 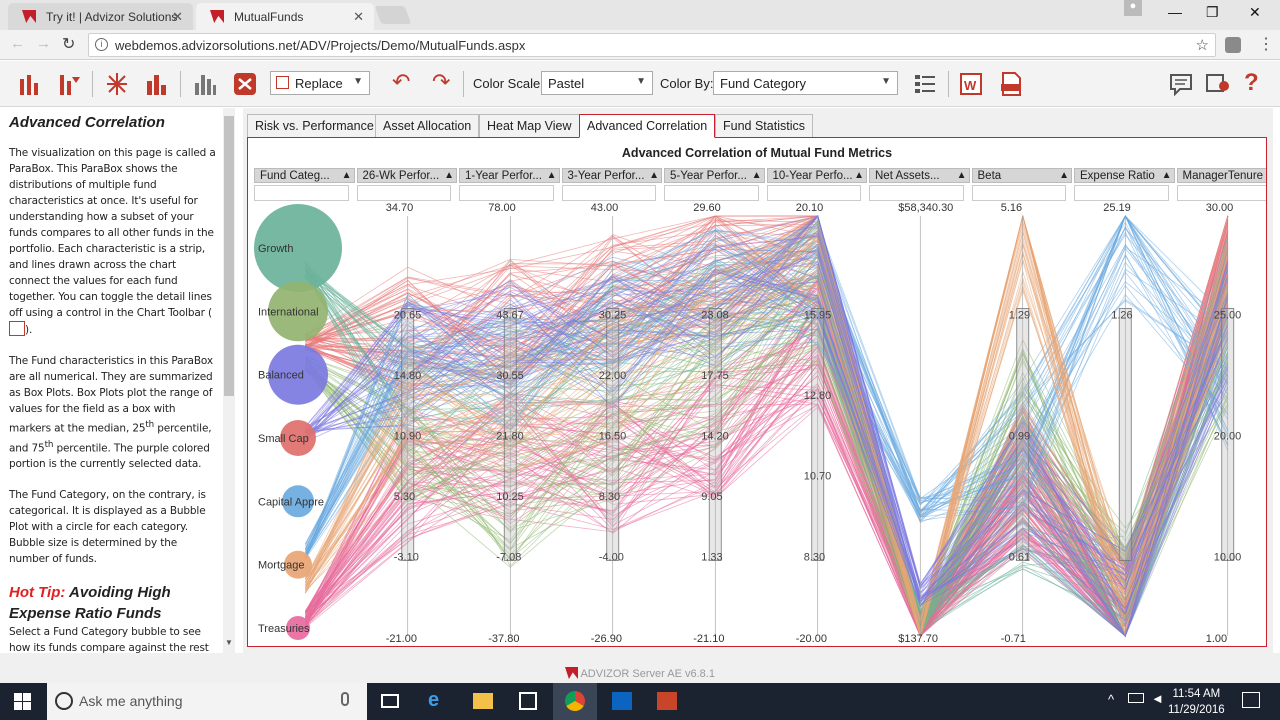 I want to click on color-scale-select: Pastel ▼, so click(x=597, y=83).